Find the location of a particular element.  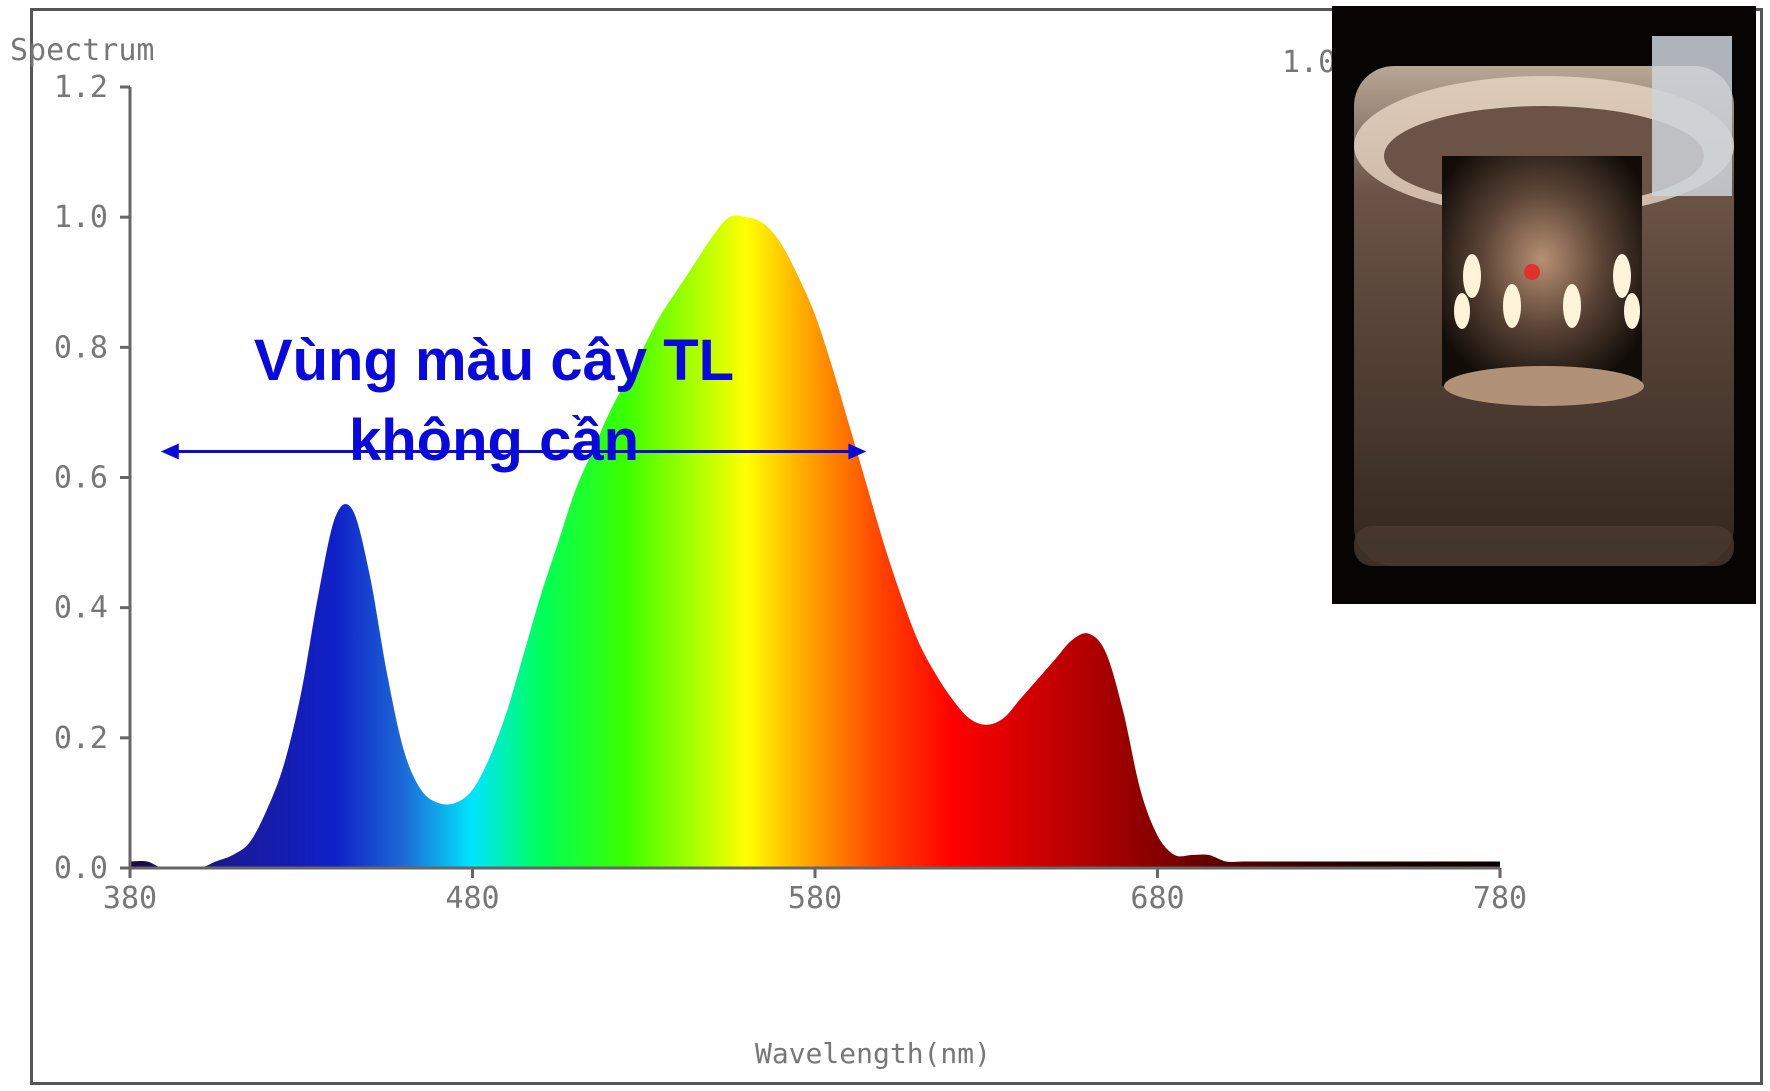

annotation-line-2: không cần is located at coordinates (494, 440).